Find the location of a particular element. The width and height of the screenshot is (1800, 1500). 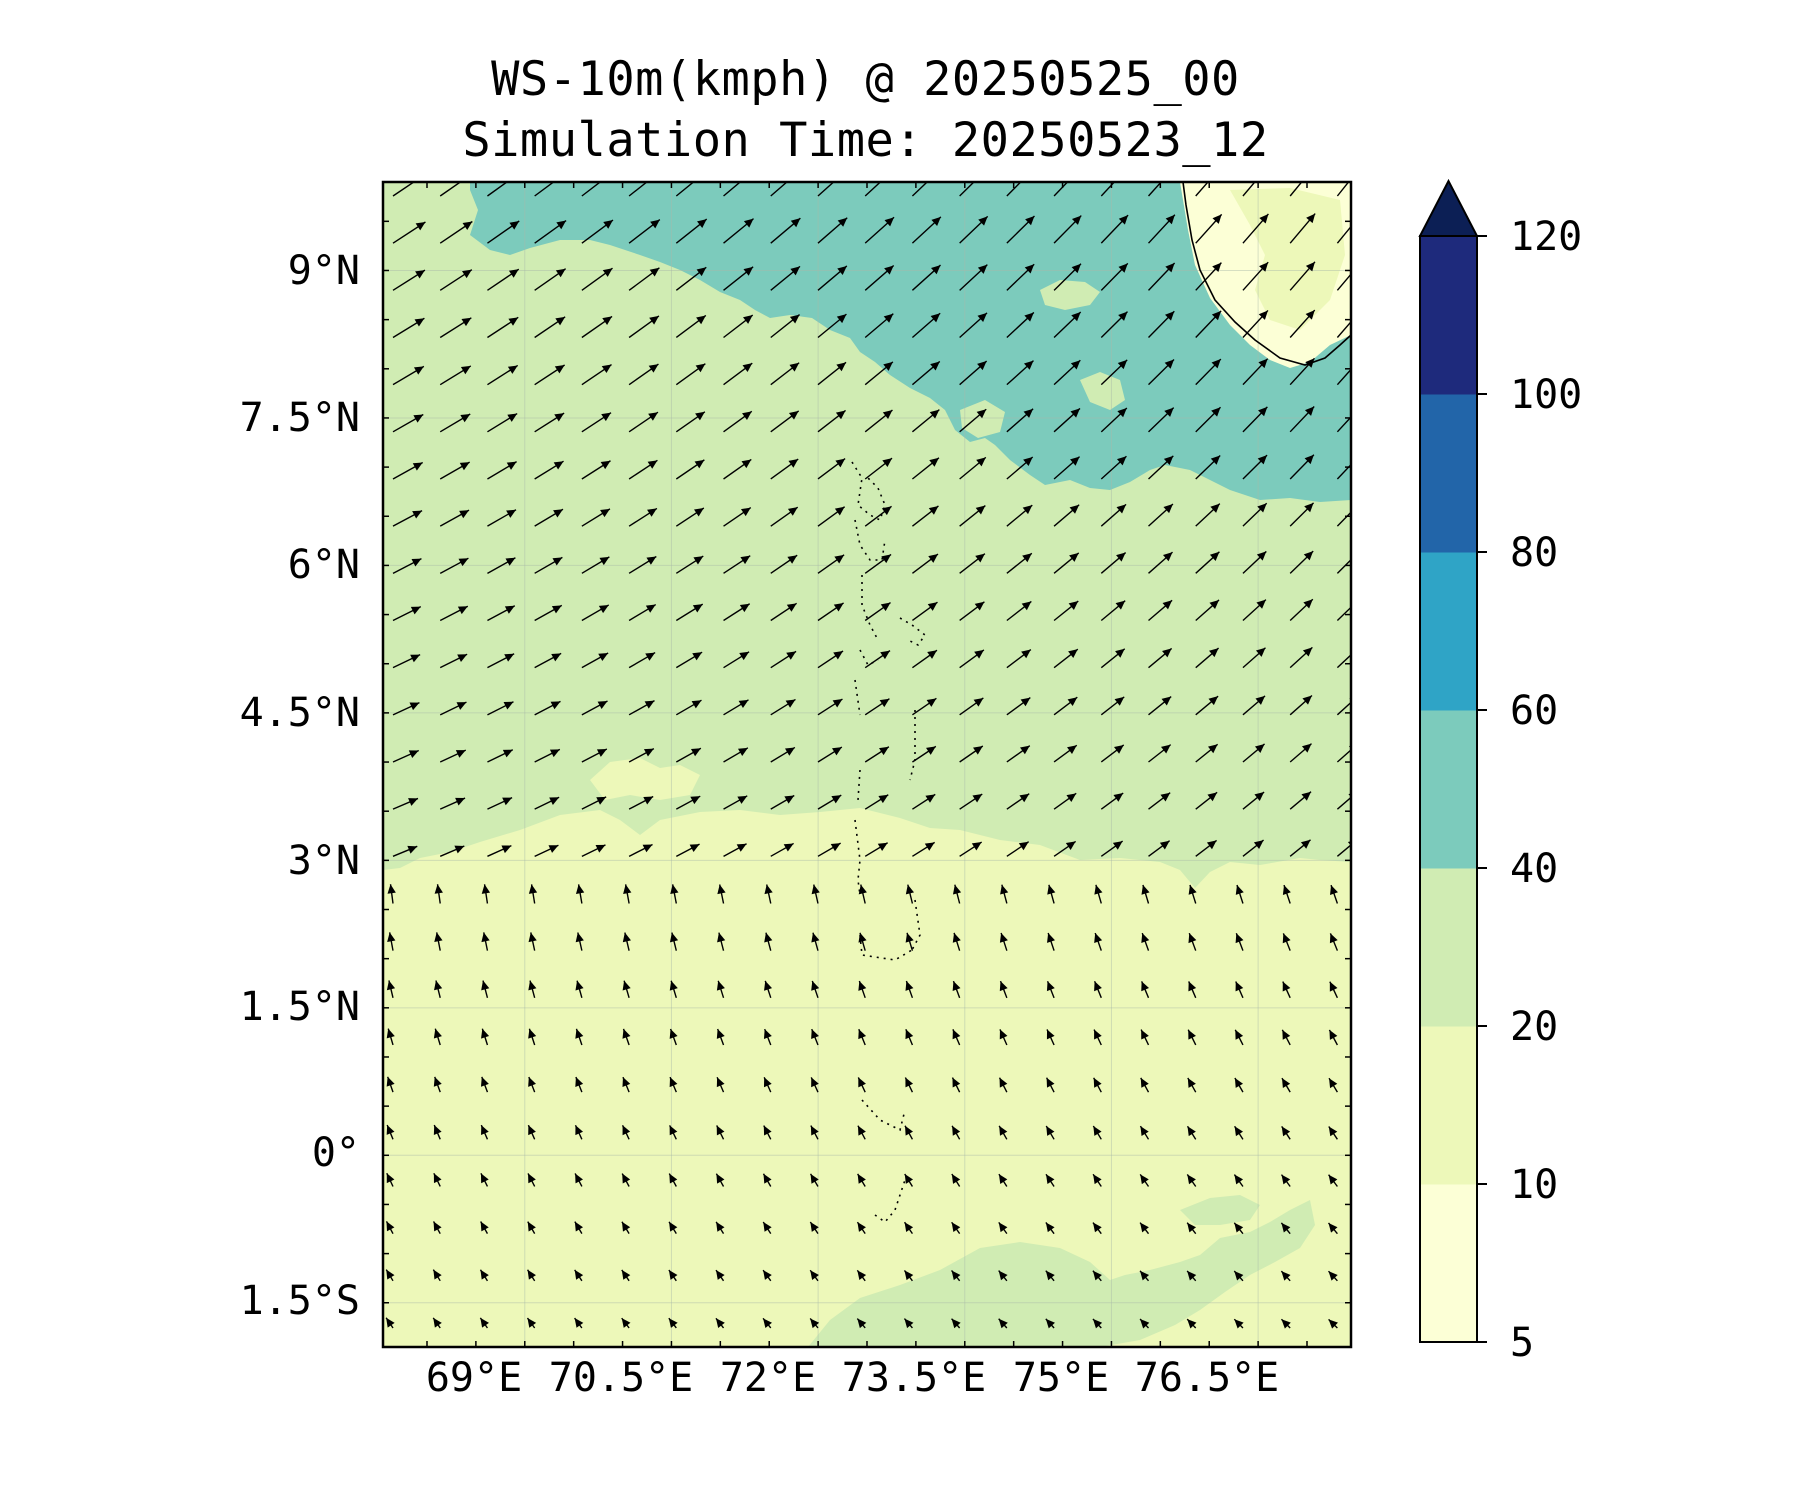

colorbar-extend-arrow is located at coordinates (1448, 207).